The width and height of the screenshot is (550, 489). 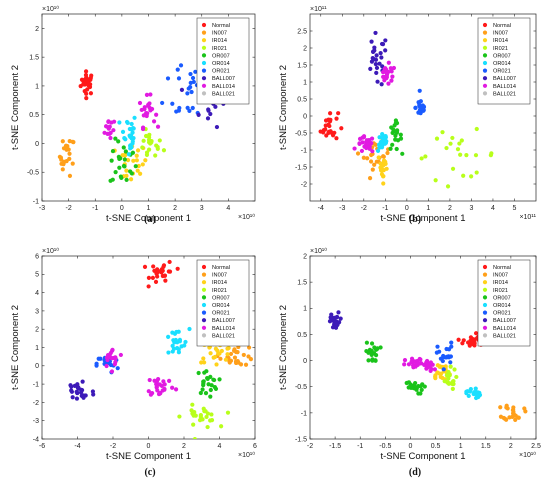 I want to click on x-exponent-label: ×10¹⁰, so click(x=246, y=217).